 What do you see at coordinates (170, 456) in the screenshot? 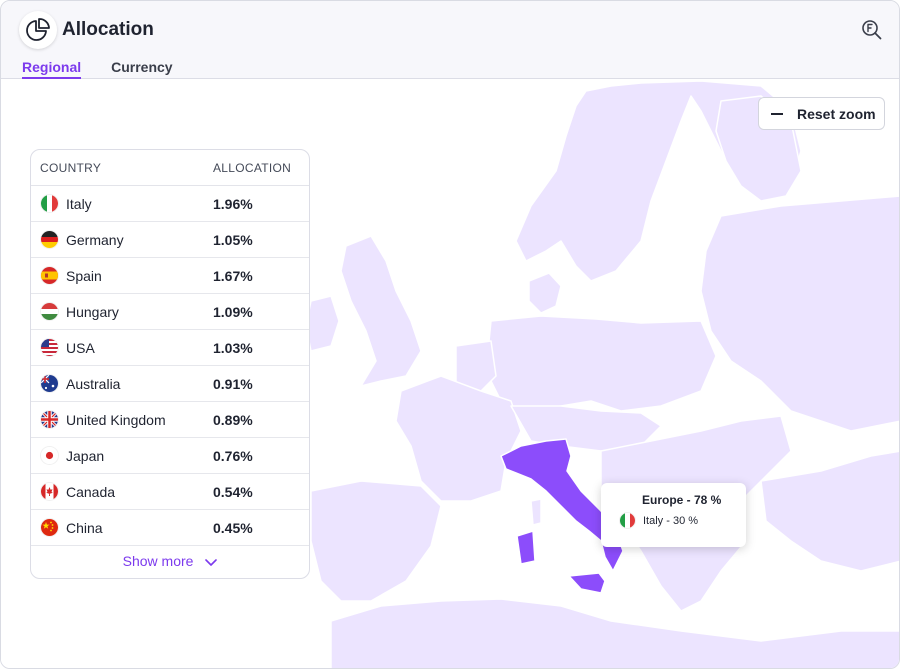
I see `table-row: Japan 0.76%` at bounding box center [170, 456].